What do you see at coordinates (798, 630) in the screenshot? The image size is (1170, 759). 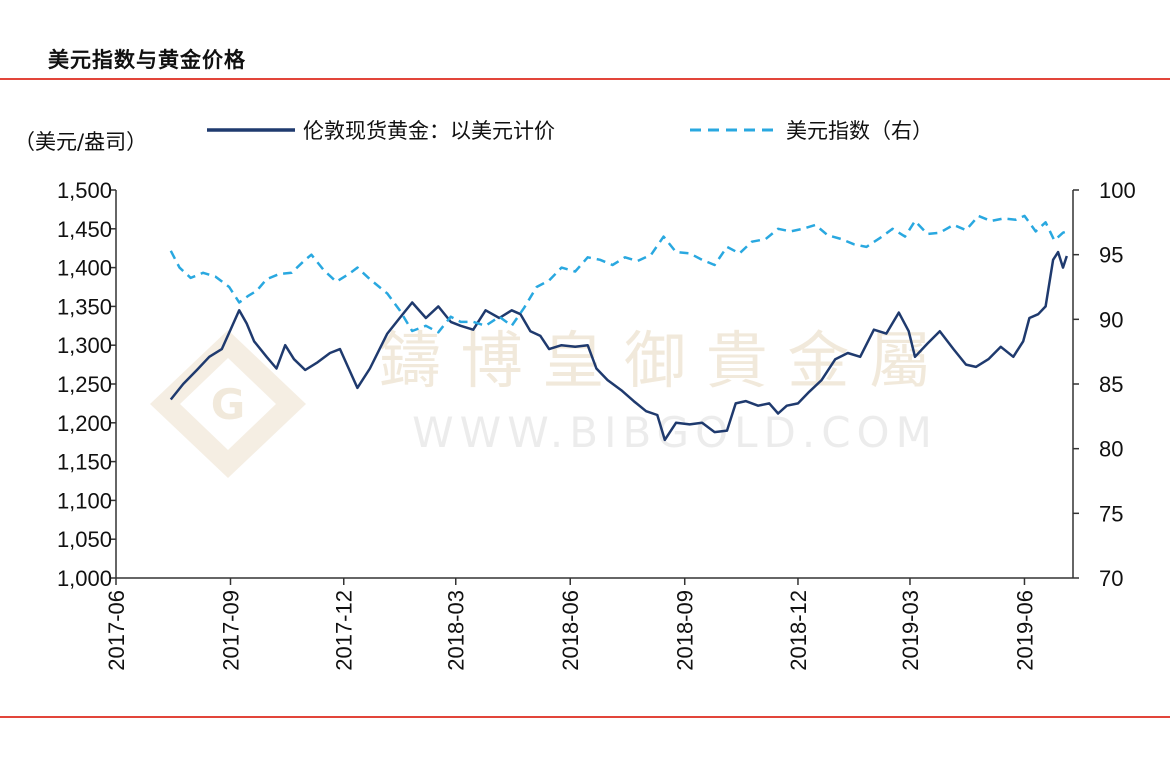 I see `x-tick-label: 2018-12` at bounding box center [798, 630].